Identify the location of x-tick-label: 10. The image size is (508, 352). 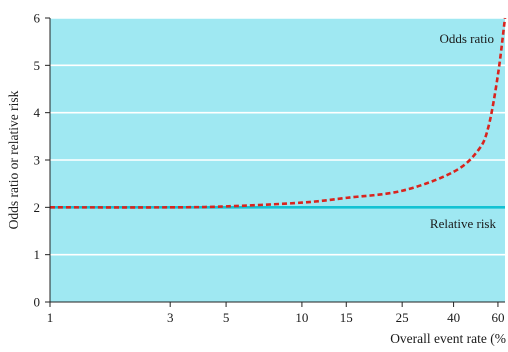
(301, 317).